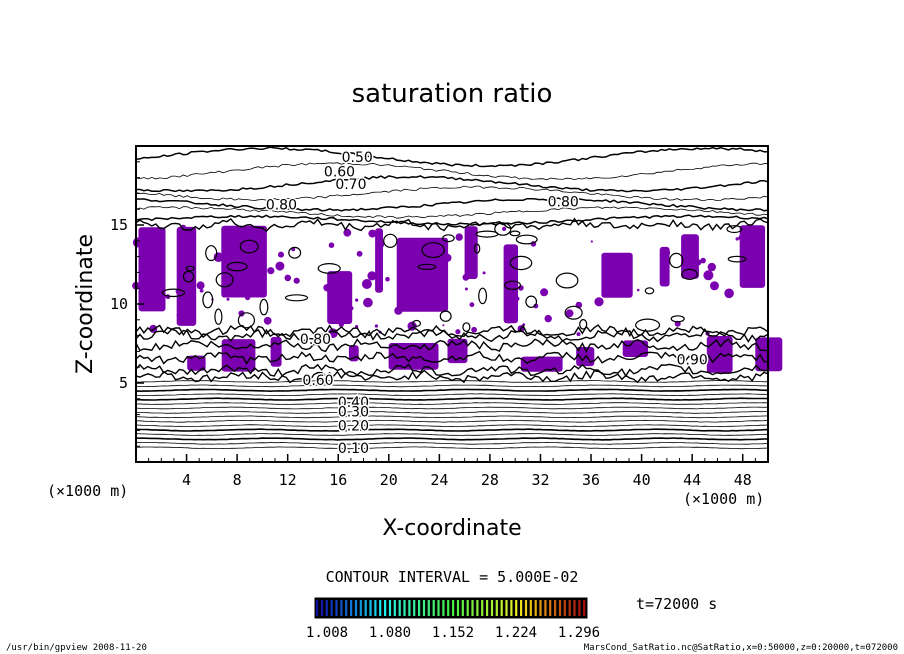  Describe the element at coordinates (692, 480) in the screenshot. I see `x-tick-label: 44` at that location.